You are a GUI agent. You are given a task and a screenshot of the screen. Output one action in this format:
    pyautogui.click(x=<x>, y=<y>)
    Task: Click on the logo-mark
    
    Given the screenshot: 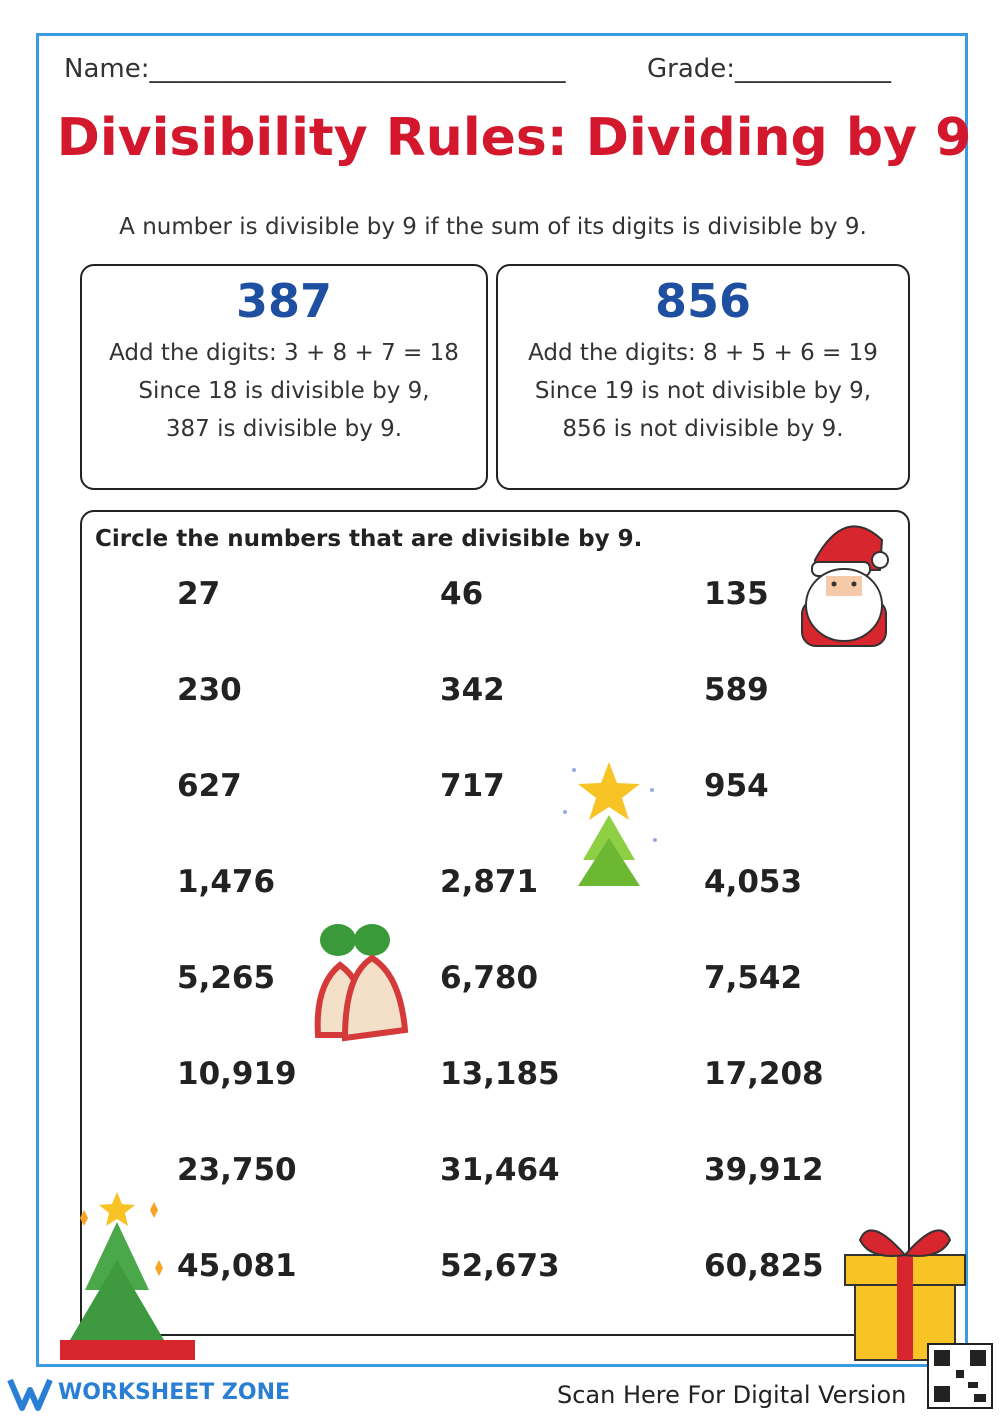 What is the action you would take?
    pyautogui.click(x=30, y=1394)
    